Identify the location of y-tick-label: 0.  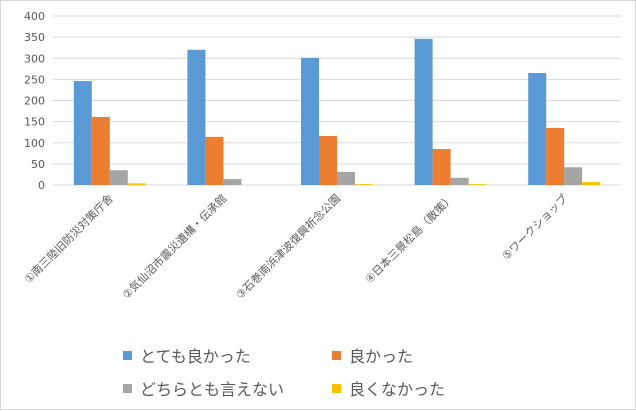
(41, 185).